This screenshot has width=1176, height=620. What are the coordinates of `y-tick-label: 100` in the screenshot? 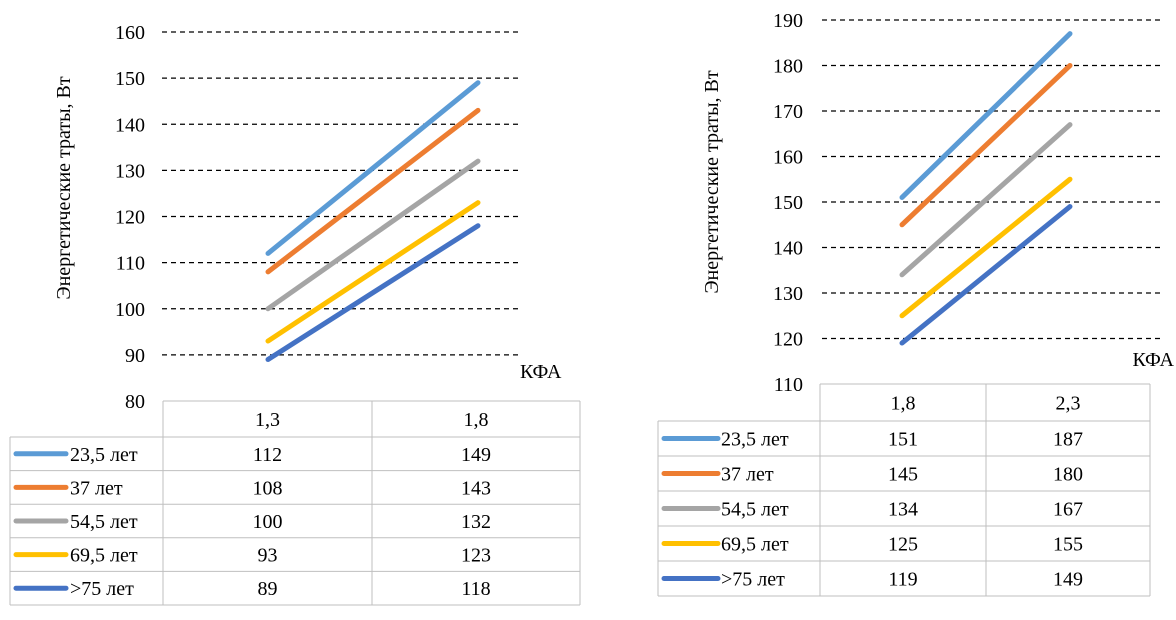 It's located at (130, 310).